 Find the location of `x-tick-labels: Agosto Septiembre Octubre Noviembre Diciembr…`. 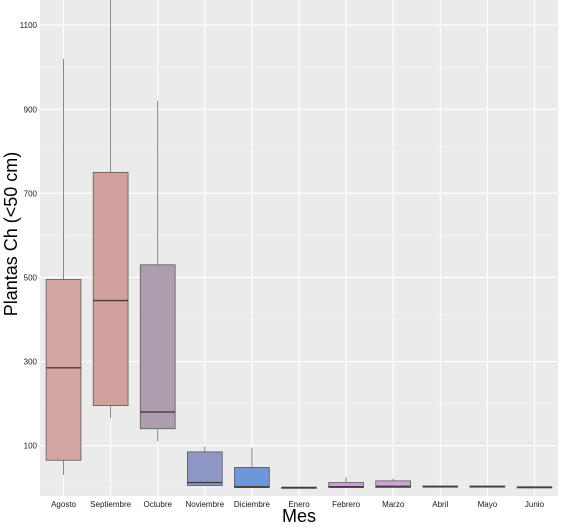

x-tick-labels: Agosto Septiembre Octubre Noviembre Diciembr… is located at coordinates (297, 504).